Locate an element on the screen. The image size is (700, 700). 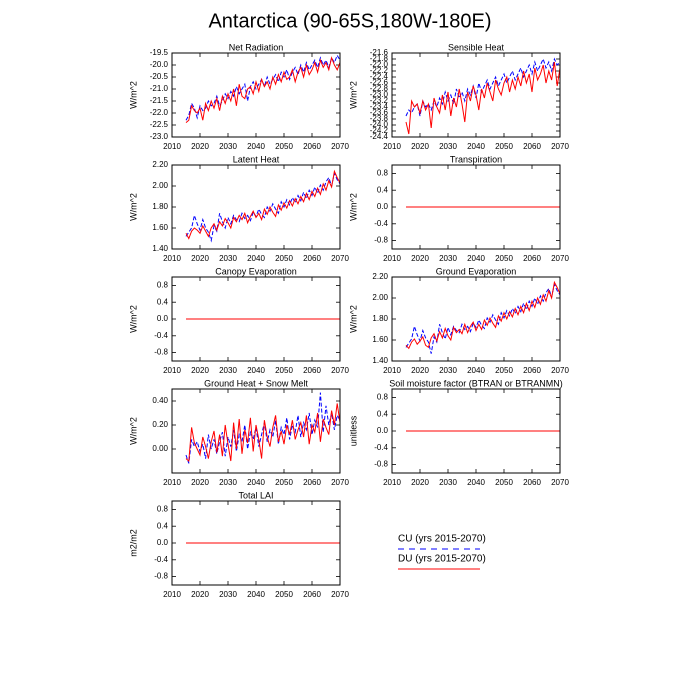
y-tick-label: -24.2 is located at coordinates (379, 130).